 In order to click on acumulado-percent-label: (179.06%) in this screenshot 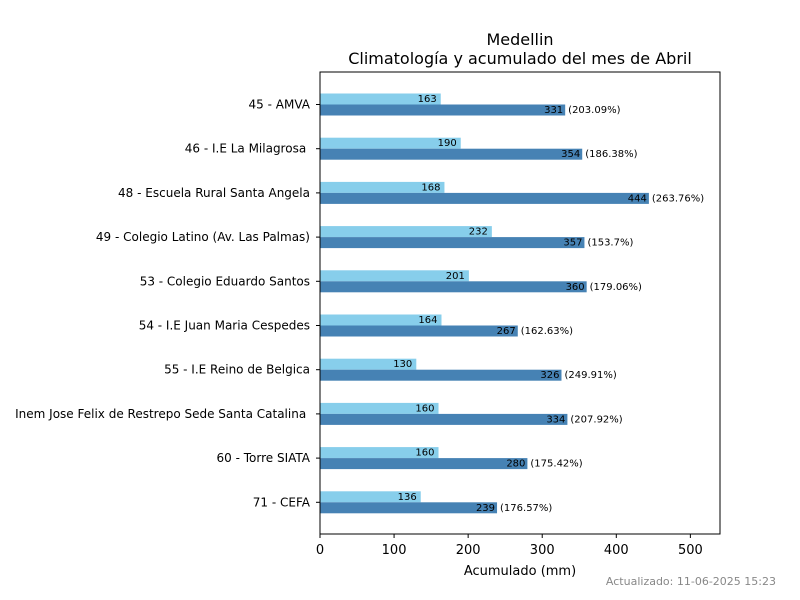, I will do `click(616, 287)`.